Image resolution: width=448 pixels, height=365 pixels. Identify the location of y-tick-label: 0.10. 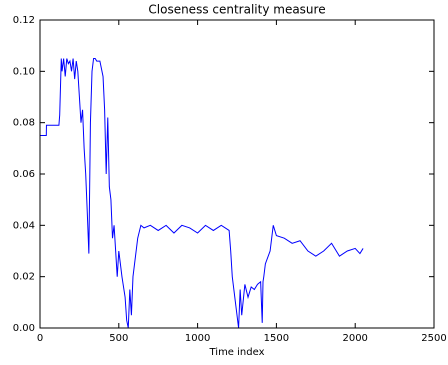
(24, 71).